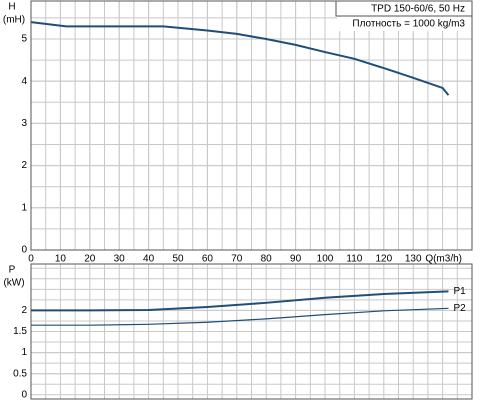 The width and height of the screenshot is (500, 400). I want to click on x-tick-label: 70, so click(237, 259).